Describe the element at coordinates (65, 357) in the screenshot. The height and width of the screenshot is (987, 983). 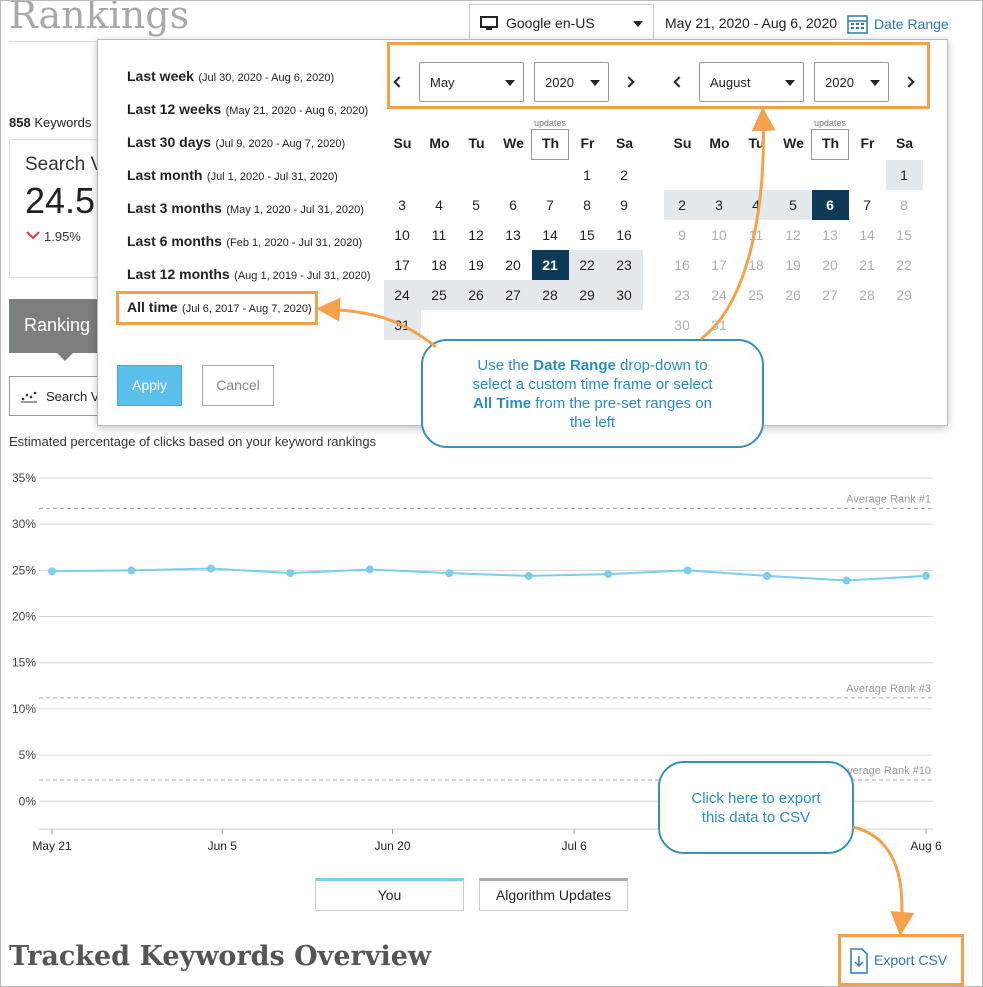
I see `tab-pointer` at that location.